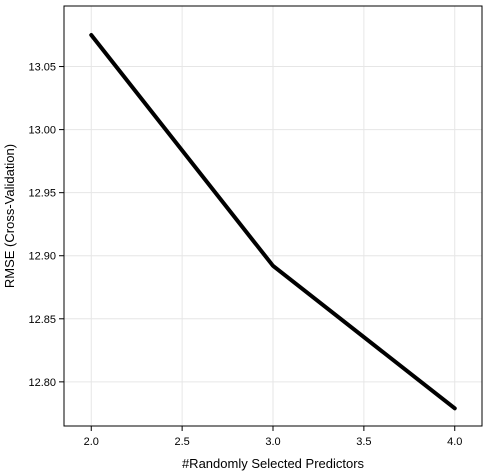 This screenshot has height=475, width=488. I want to click on y-tick-label: 13.05, so click(42, 68).